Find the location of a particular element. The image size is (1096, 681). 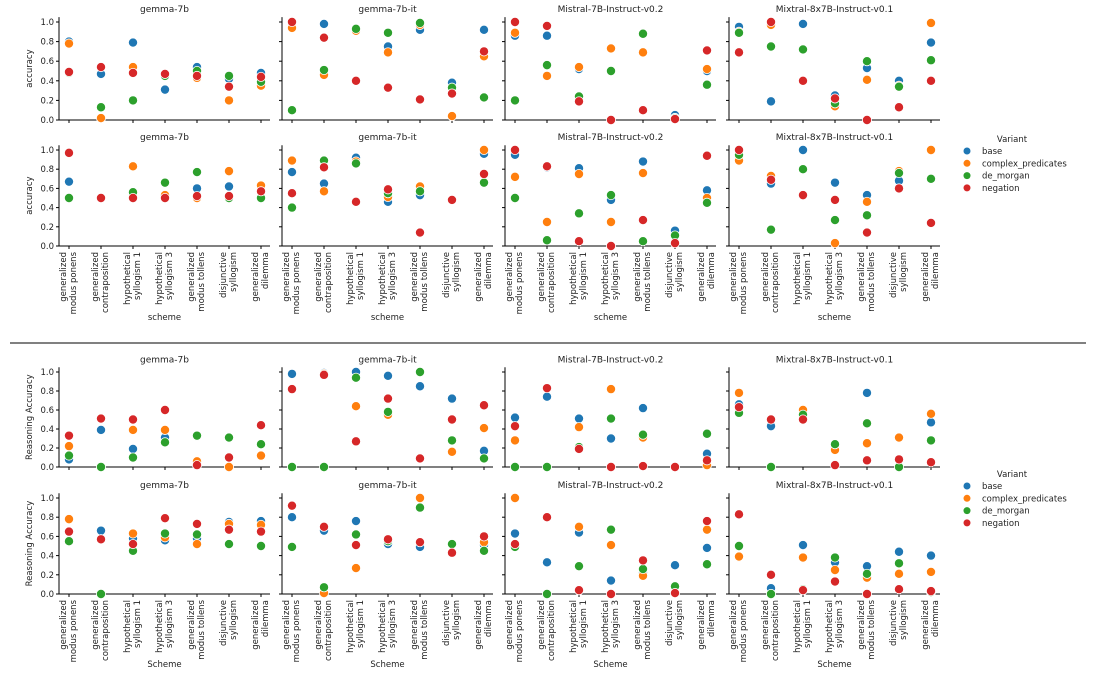

y-tick-label: 1.0 is located at coordinates (47, 151).